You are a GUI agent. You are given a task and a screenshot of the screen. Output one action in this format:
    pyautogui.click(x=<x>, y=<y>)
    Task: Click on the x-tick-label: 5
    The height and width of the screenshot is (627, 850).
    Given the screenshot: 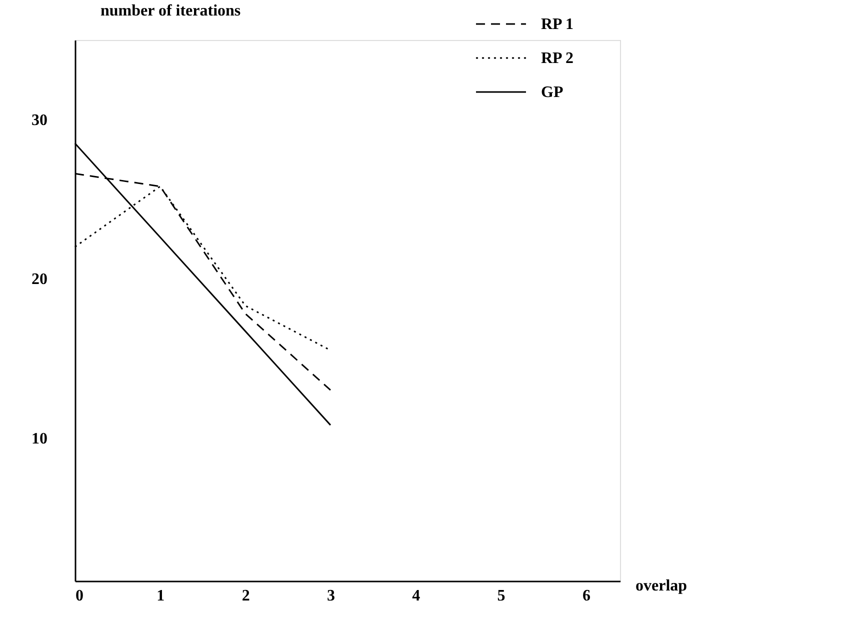 What is the action you would take?
    pyautogui.click(x=501, y=596)
    